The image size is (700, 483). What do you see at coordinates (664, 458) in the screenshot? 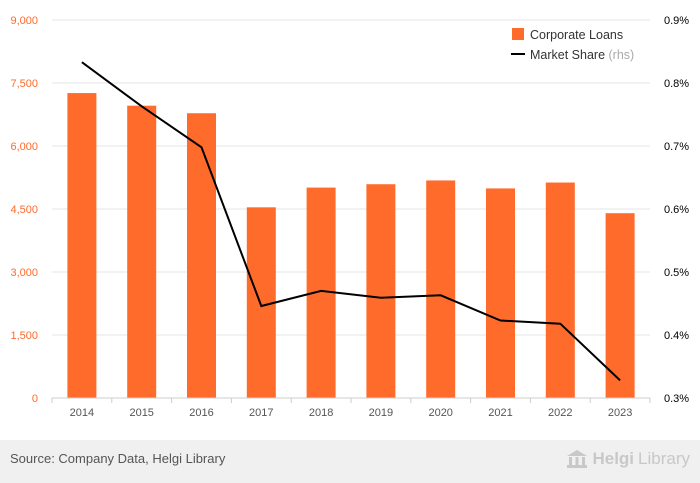
I see `logo-text-library: Library` at bounding box center [664, 458].